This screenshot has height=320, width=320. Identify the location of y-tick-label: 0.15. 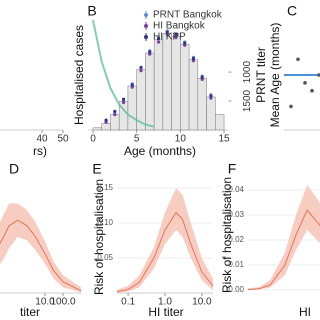
(105, 187).